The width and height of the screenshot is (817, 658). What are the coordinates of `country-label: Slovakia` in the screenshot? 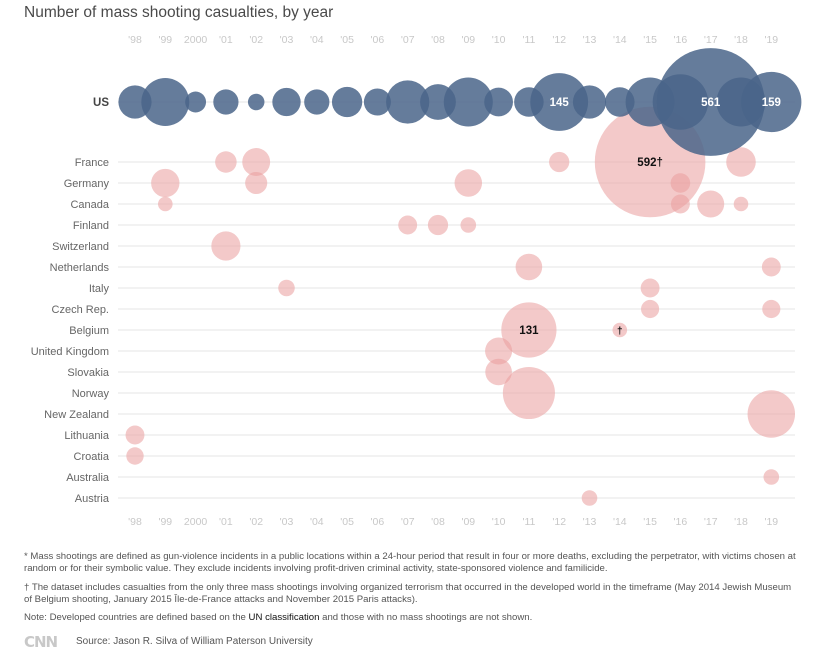 It's located at (88, 373).